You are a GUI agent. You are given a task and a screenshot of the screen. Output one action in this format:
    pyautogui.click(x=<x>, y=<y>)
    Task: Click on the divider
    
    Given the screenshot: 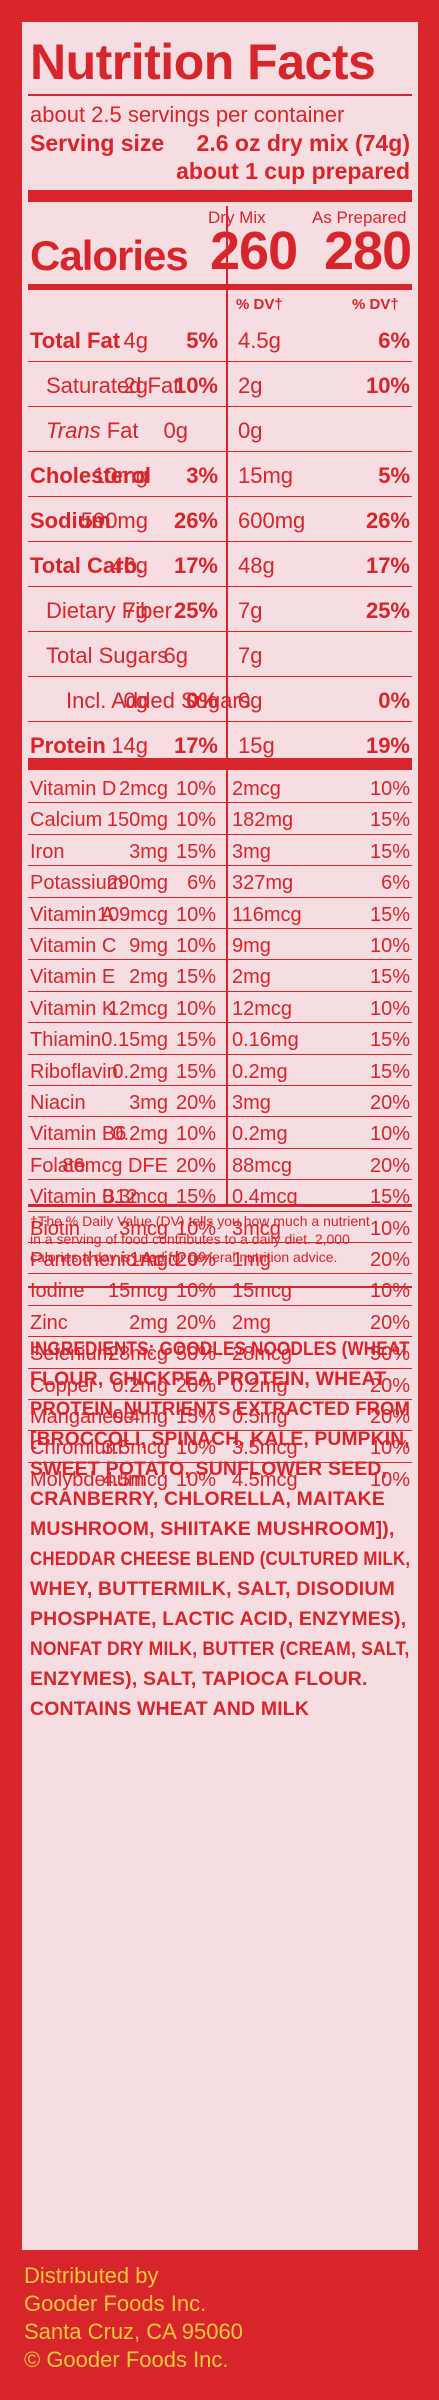 What is the action you would take?
    pyautogui.click(x=220, y=95)
    